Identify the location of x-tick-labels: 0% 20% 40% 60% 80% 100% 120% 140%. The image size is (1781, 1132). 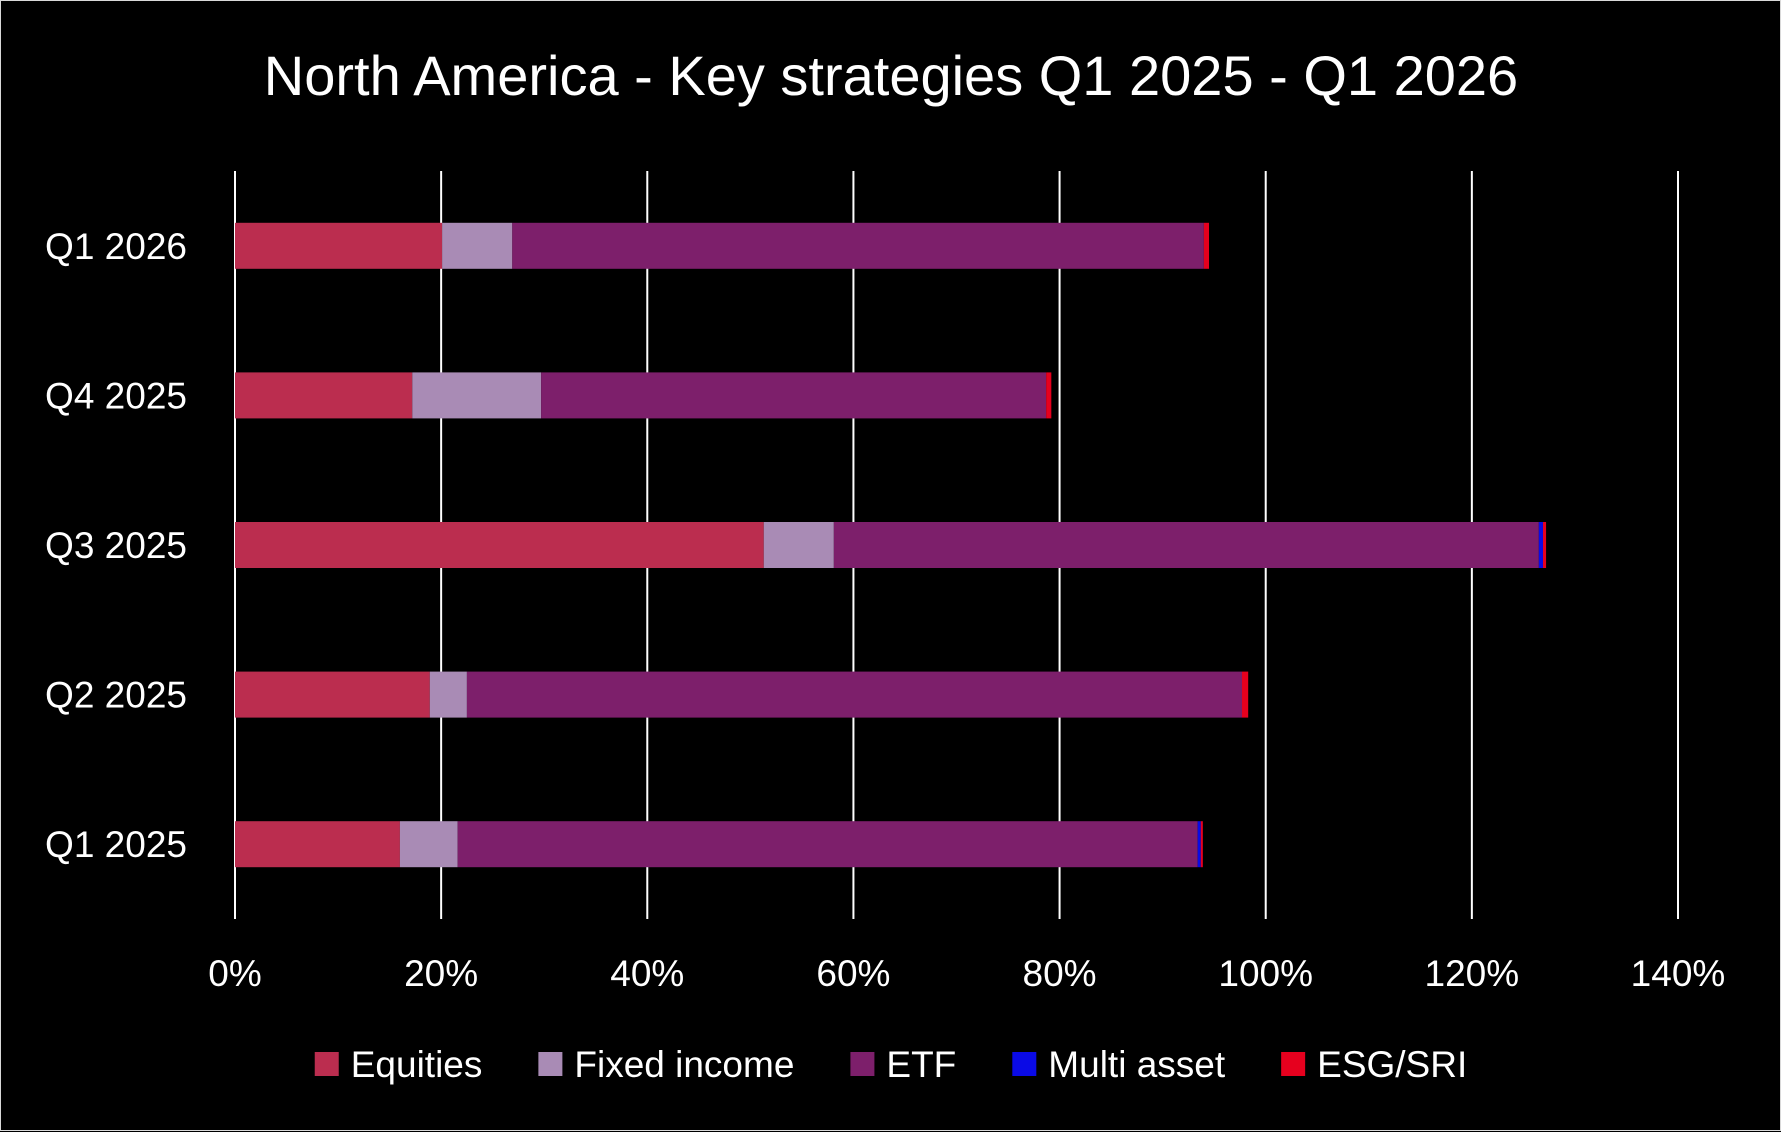
(966, 973).